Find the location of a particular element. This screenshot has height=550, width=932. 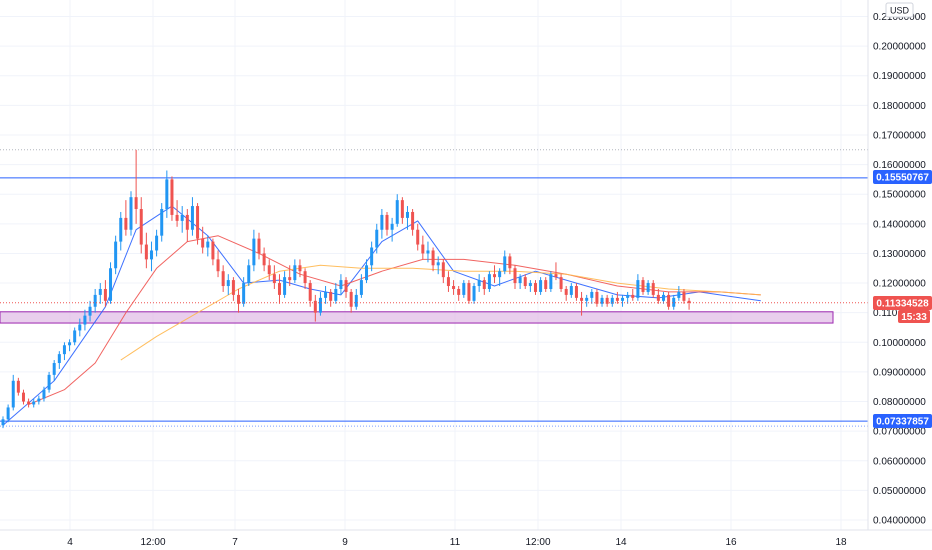

time-tick-label: 14 is located at coordinates (621, 542).